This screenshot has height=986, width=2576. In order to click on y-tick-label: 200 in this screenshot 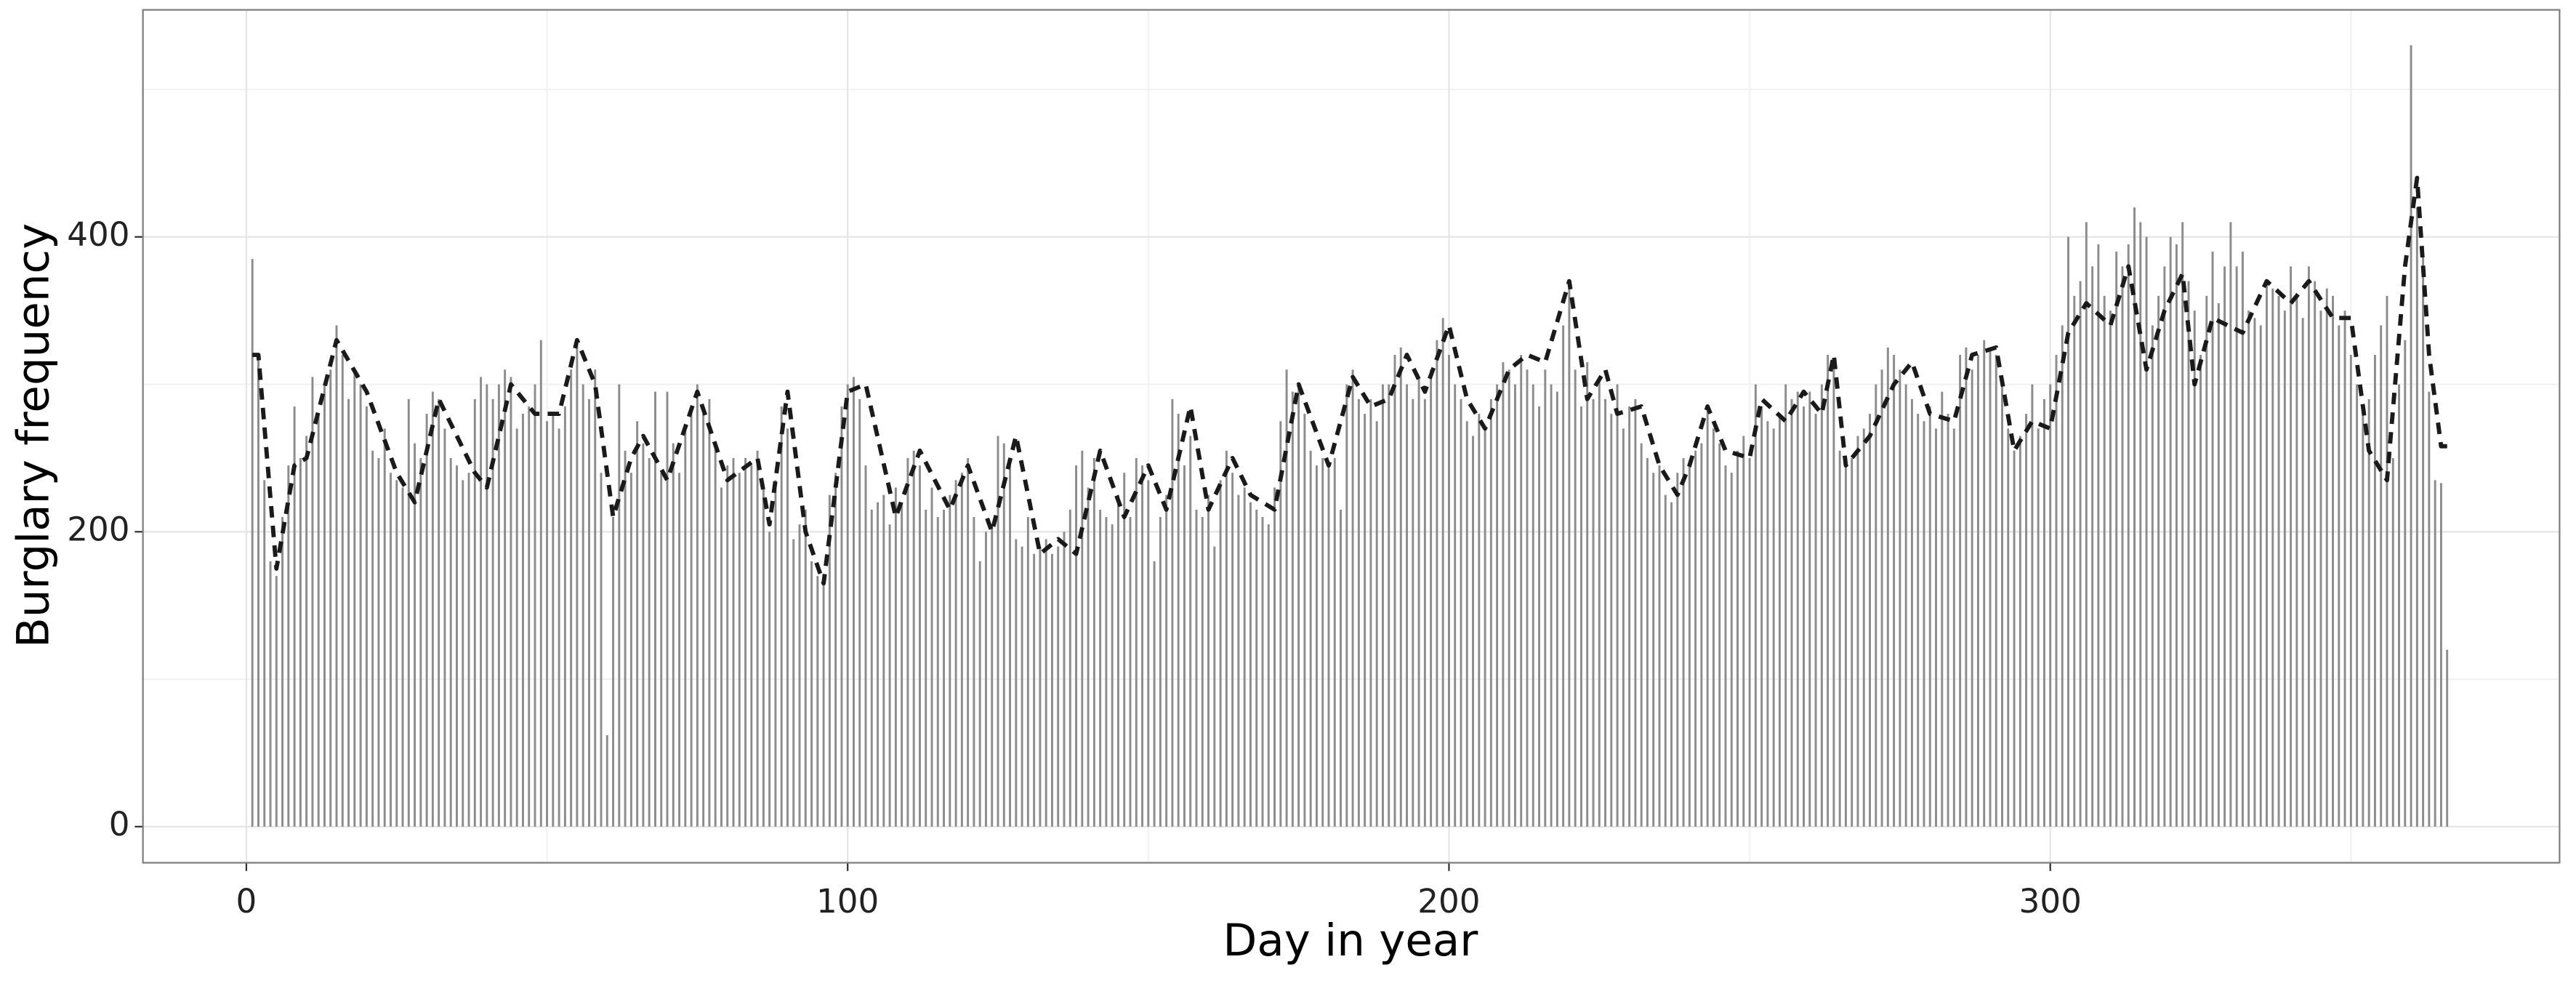, I will do `click(98, 529)`.